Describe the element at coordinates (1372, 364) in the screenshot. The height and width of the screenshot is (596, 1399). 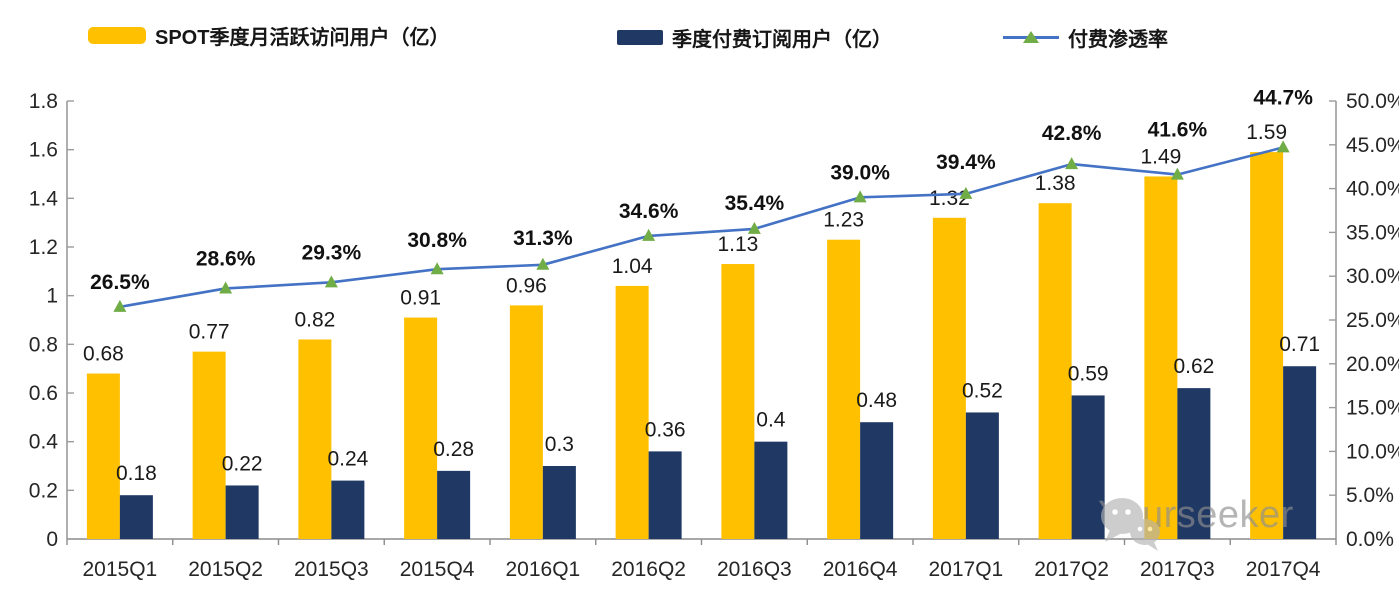
I see `right-axis-tick-label: 20.0%` at that location.